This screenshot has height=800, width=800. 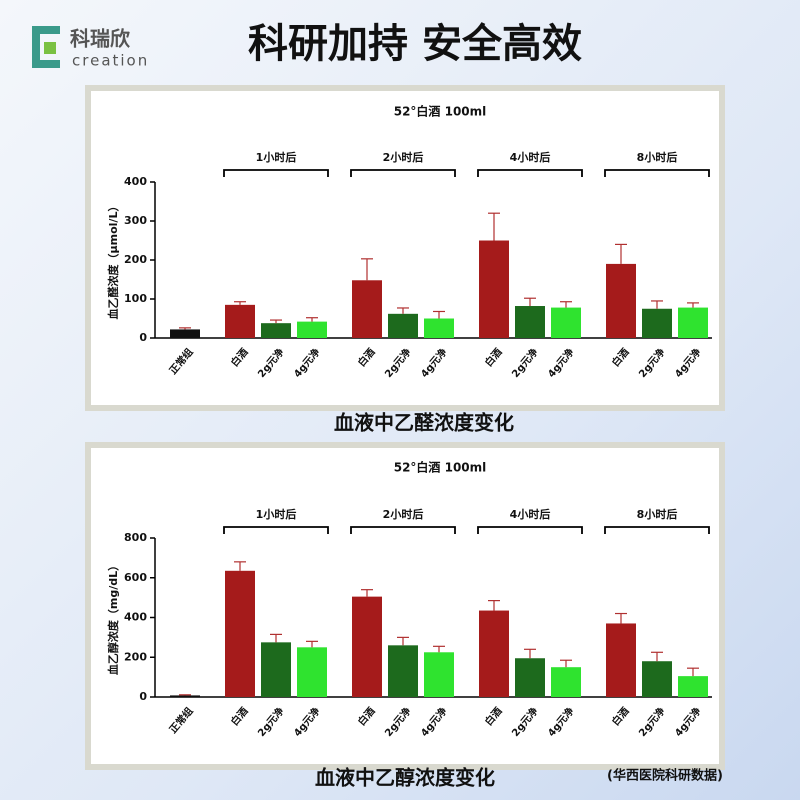 I want to click on caption: 血液中乙醇浓度变化, so click(x=405, y=778).